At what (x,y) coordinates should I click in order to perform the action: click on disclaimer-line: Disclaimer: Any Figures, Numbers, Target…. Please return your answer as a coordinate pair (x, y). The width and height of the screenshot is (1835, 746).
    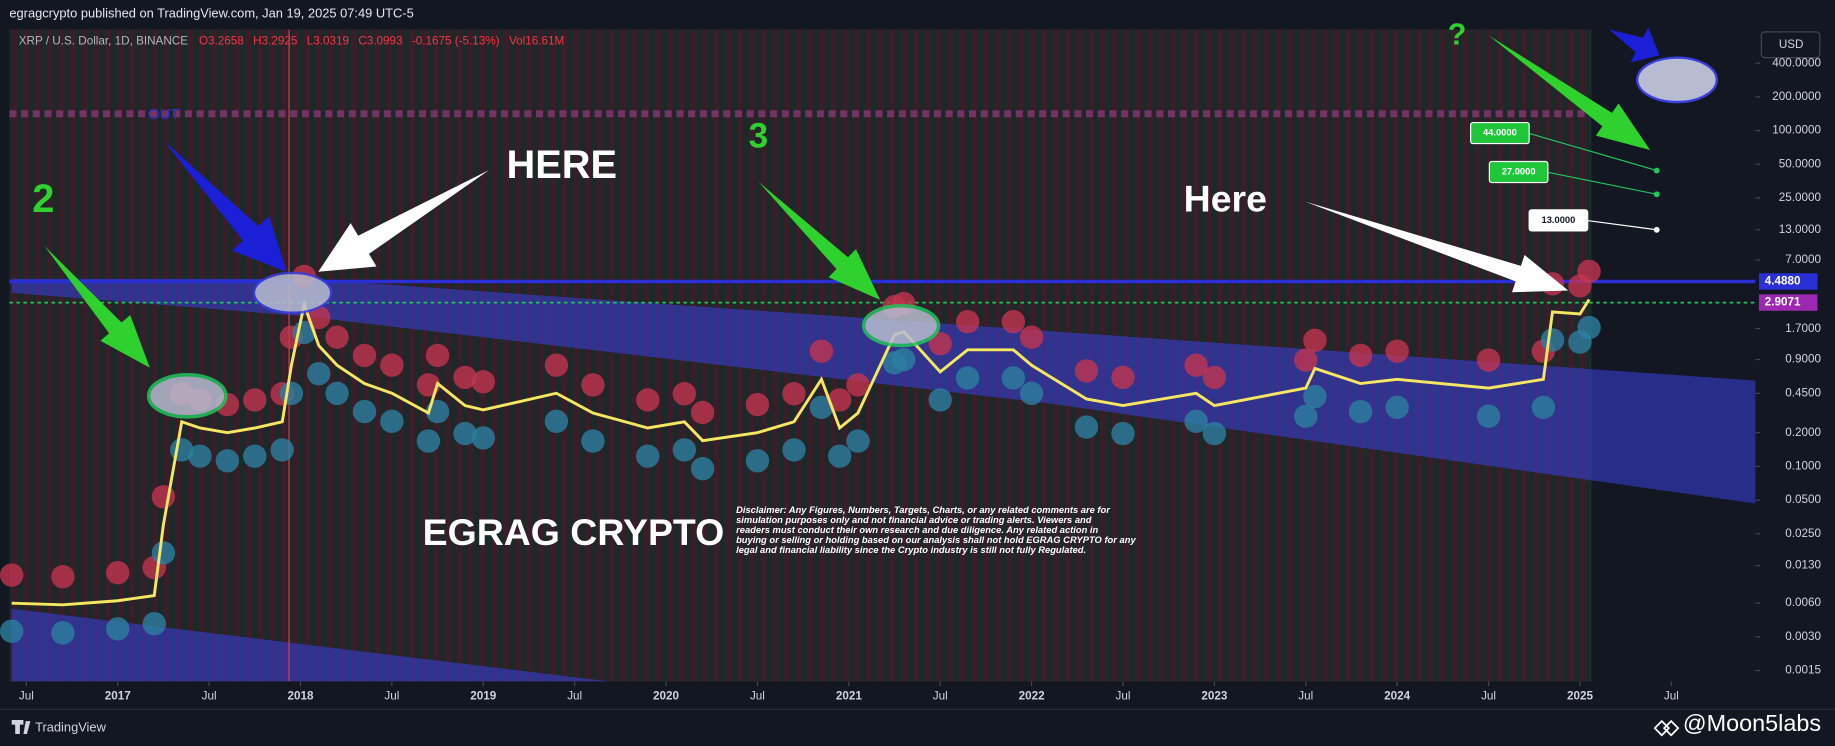
    Looking at the image, I should click on (923, 510).